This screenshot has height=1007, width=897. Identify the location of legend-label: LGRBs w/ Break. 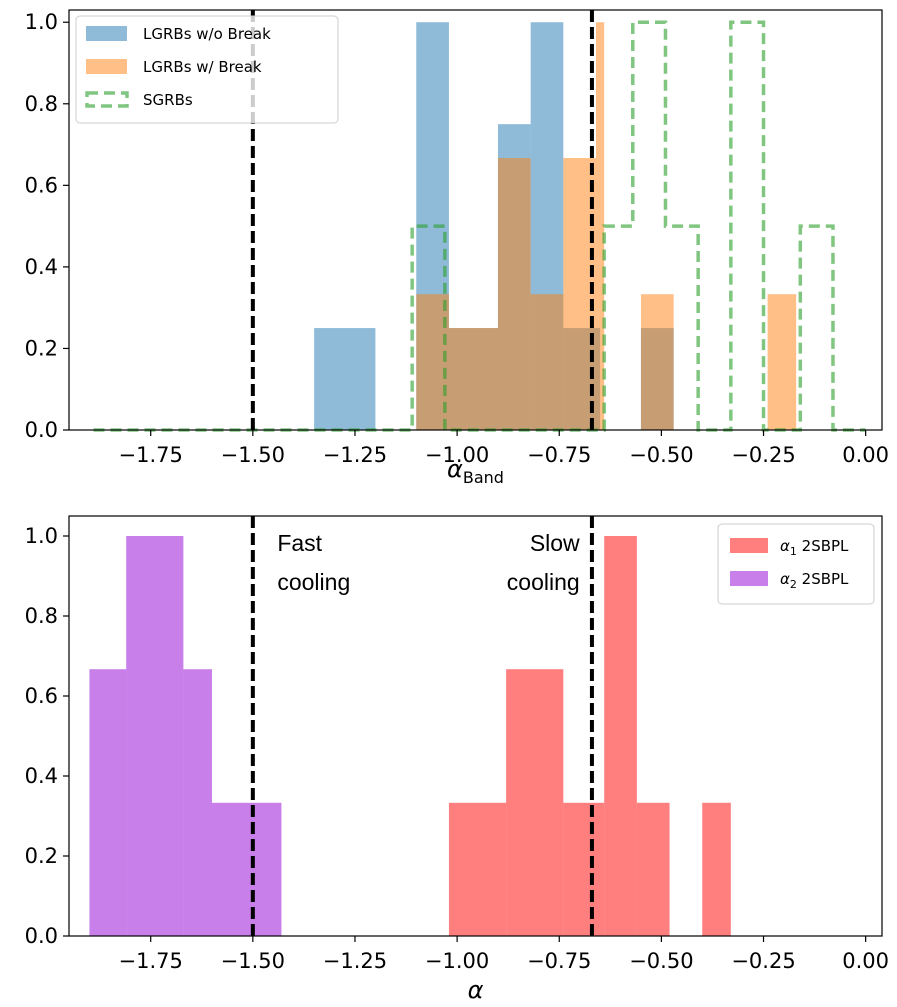
(202, 67).